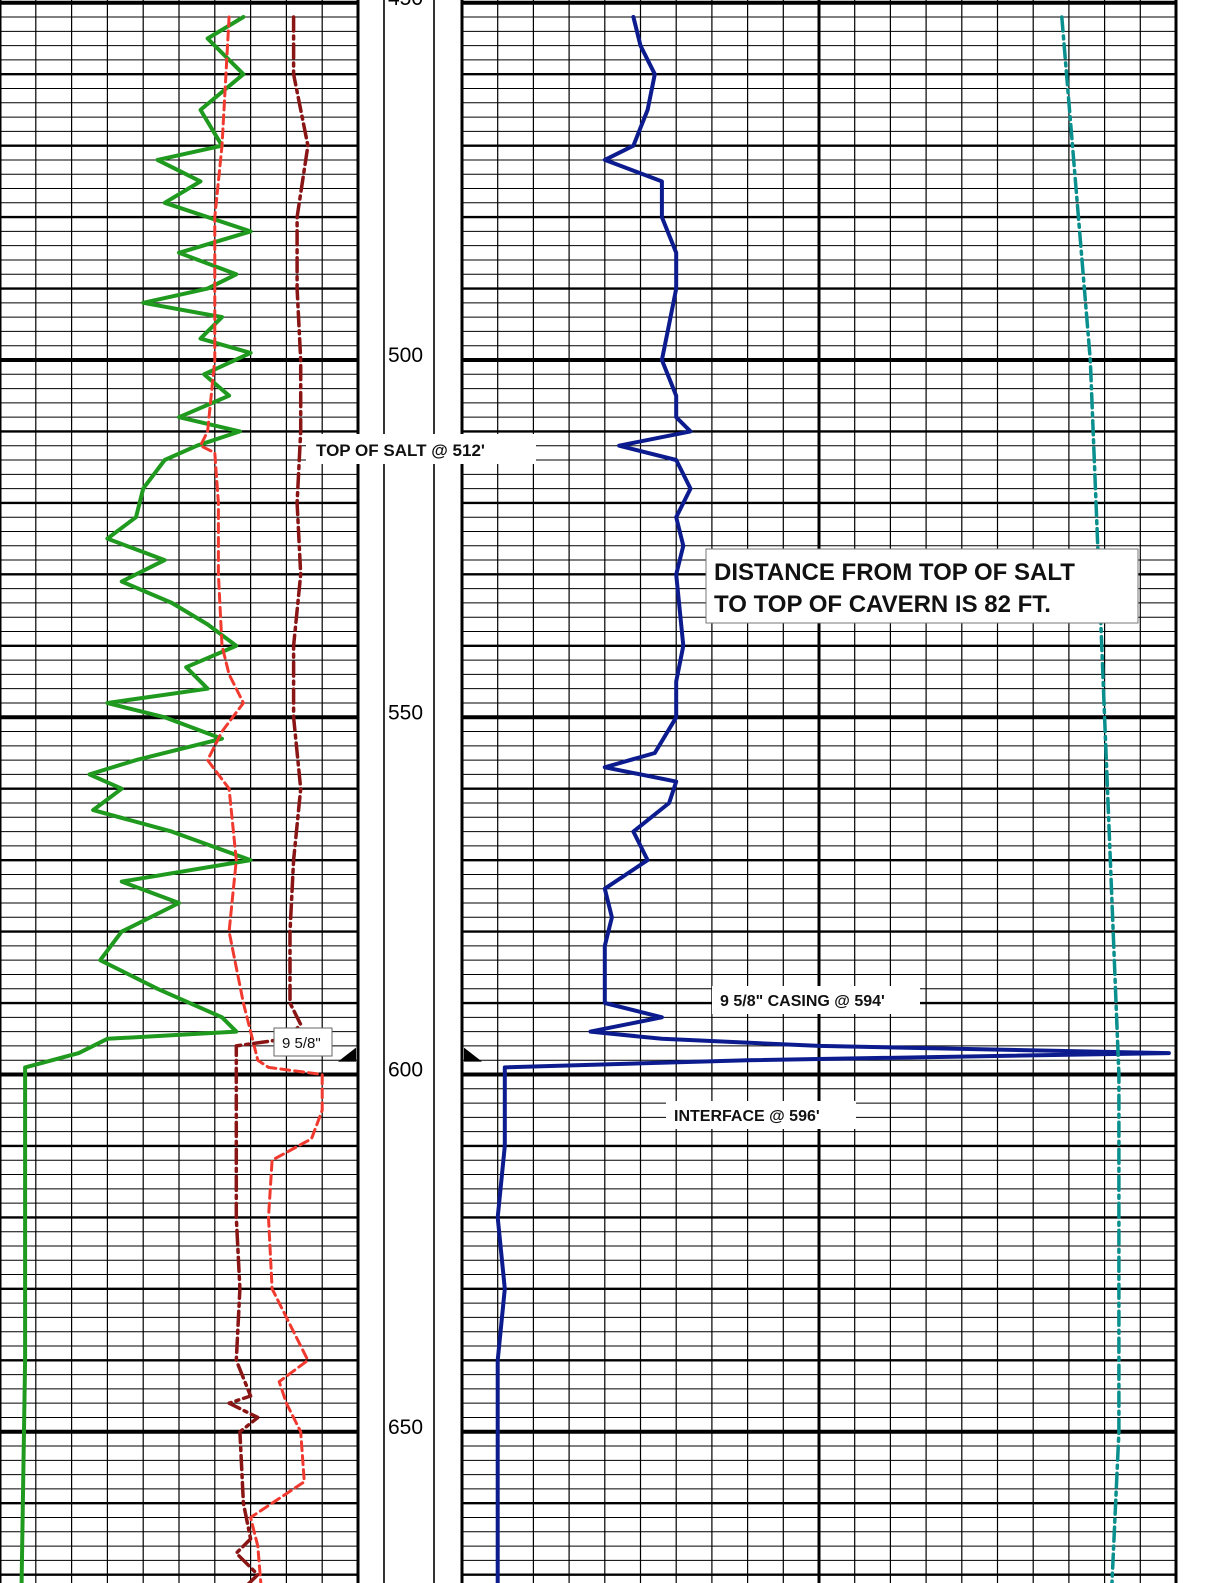  What do you see at coordinates (894, 572) in the screenshot?
I see `annotation-distance-line-1: DISTANCE FROM TOP OF SALT` at bounding box center [894, 572].